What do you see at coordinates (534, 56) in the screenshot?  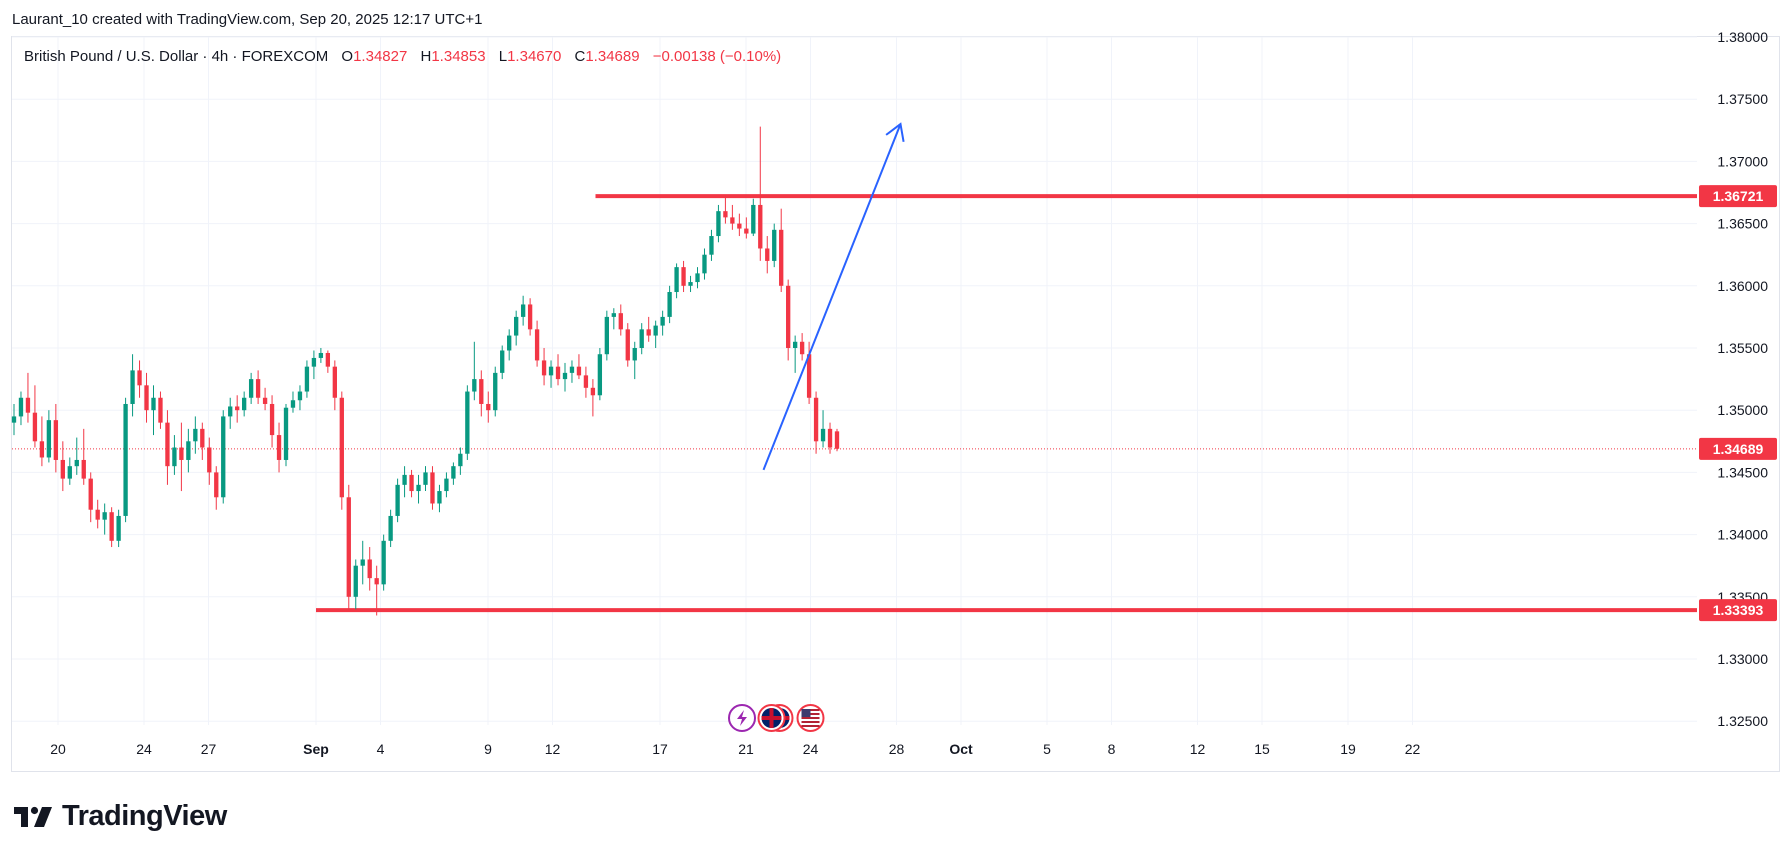 I see `low-value: 1.34670` at bounding box center [534, 56].